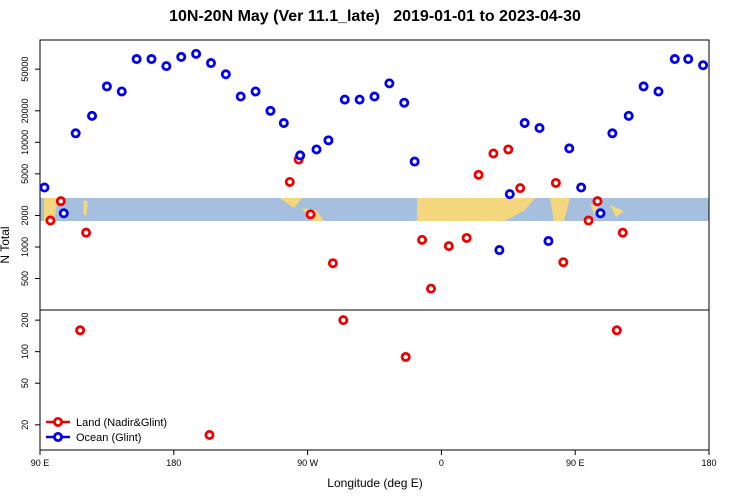  What do you see at coordinates (108, 438) in the screenshot?
I see `legend-label: Ocean (Glint)` at bounding box center [108, 438].